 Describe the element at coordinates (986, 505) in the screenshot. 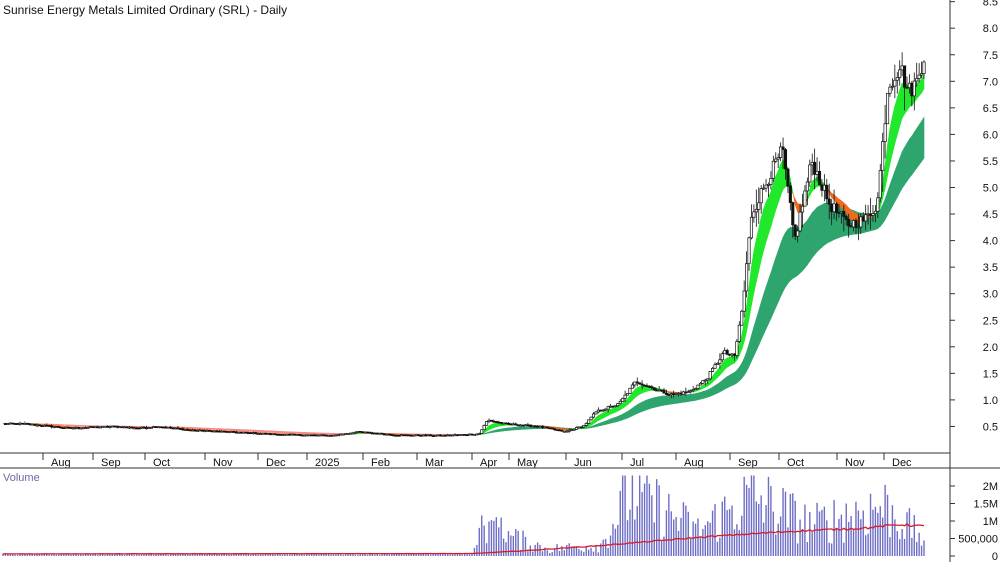

I see `volume-tick-label: 1.5M` at that location.